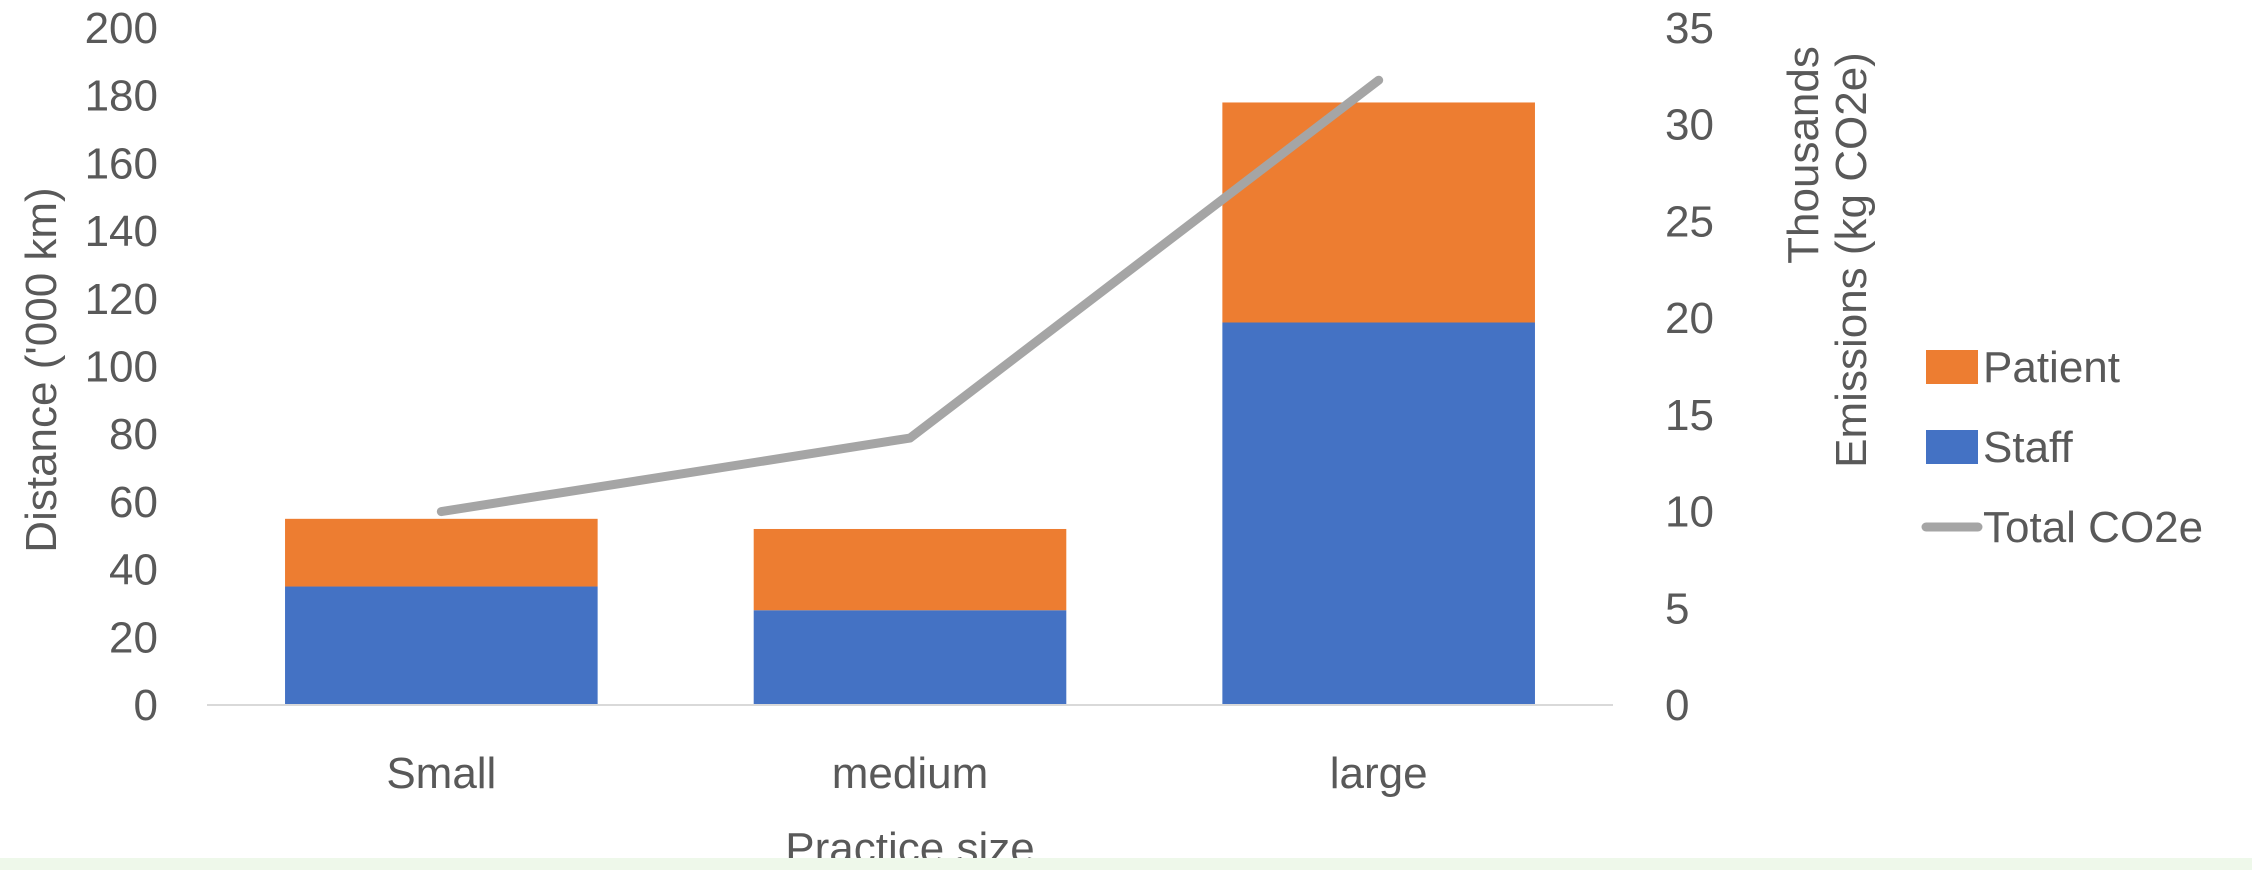 The image size is (2252, 870). I want to click on y-tick-label: 100, so click(121, 367).